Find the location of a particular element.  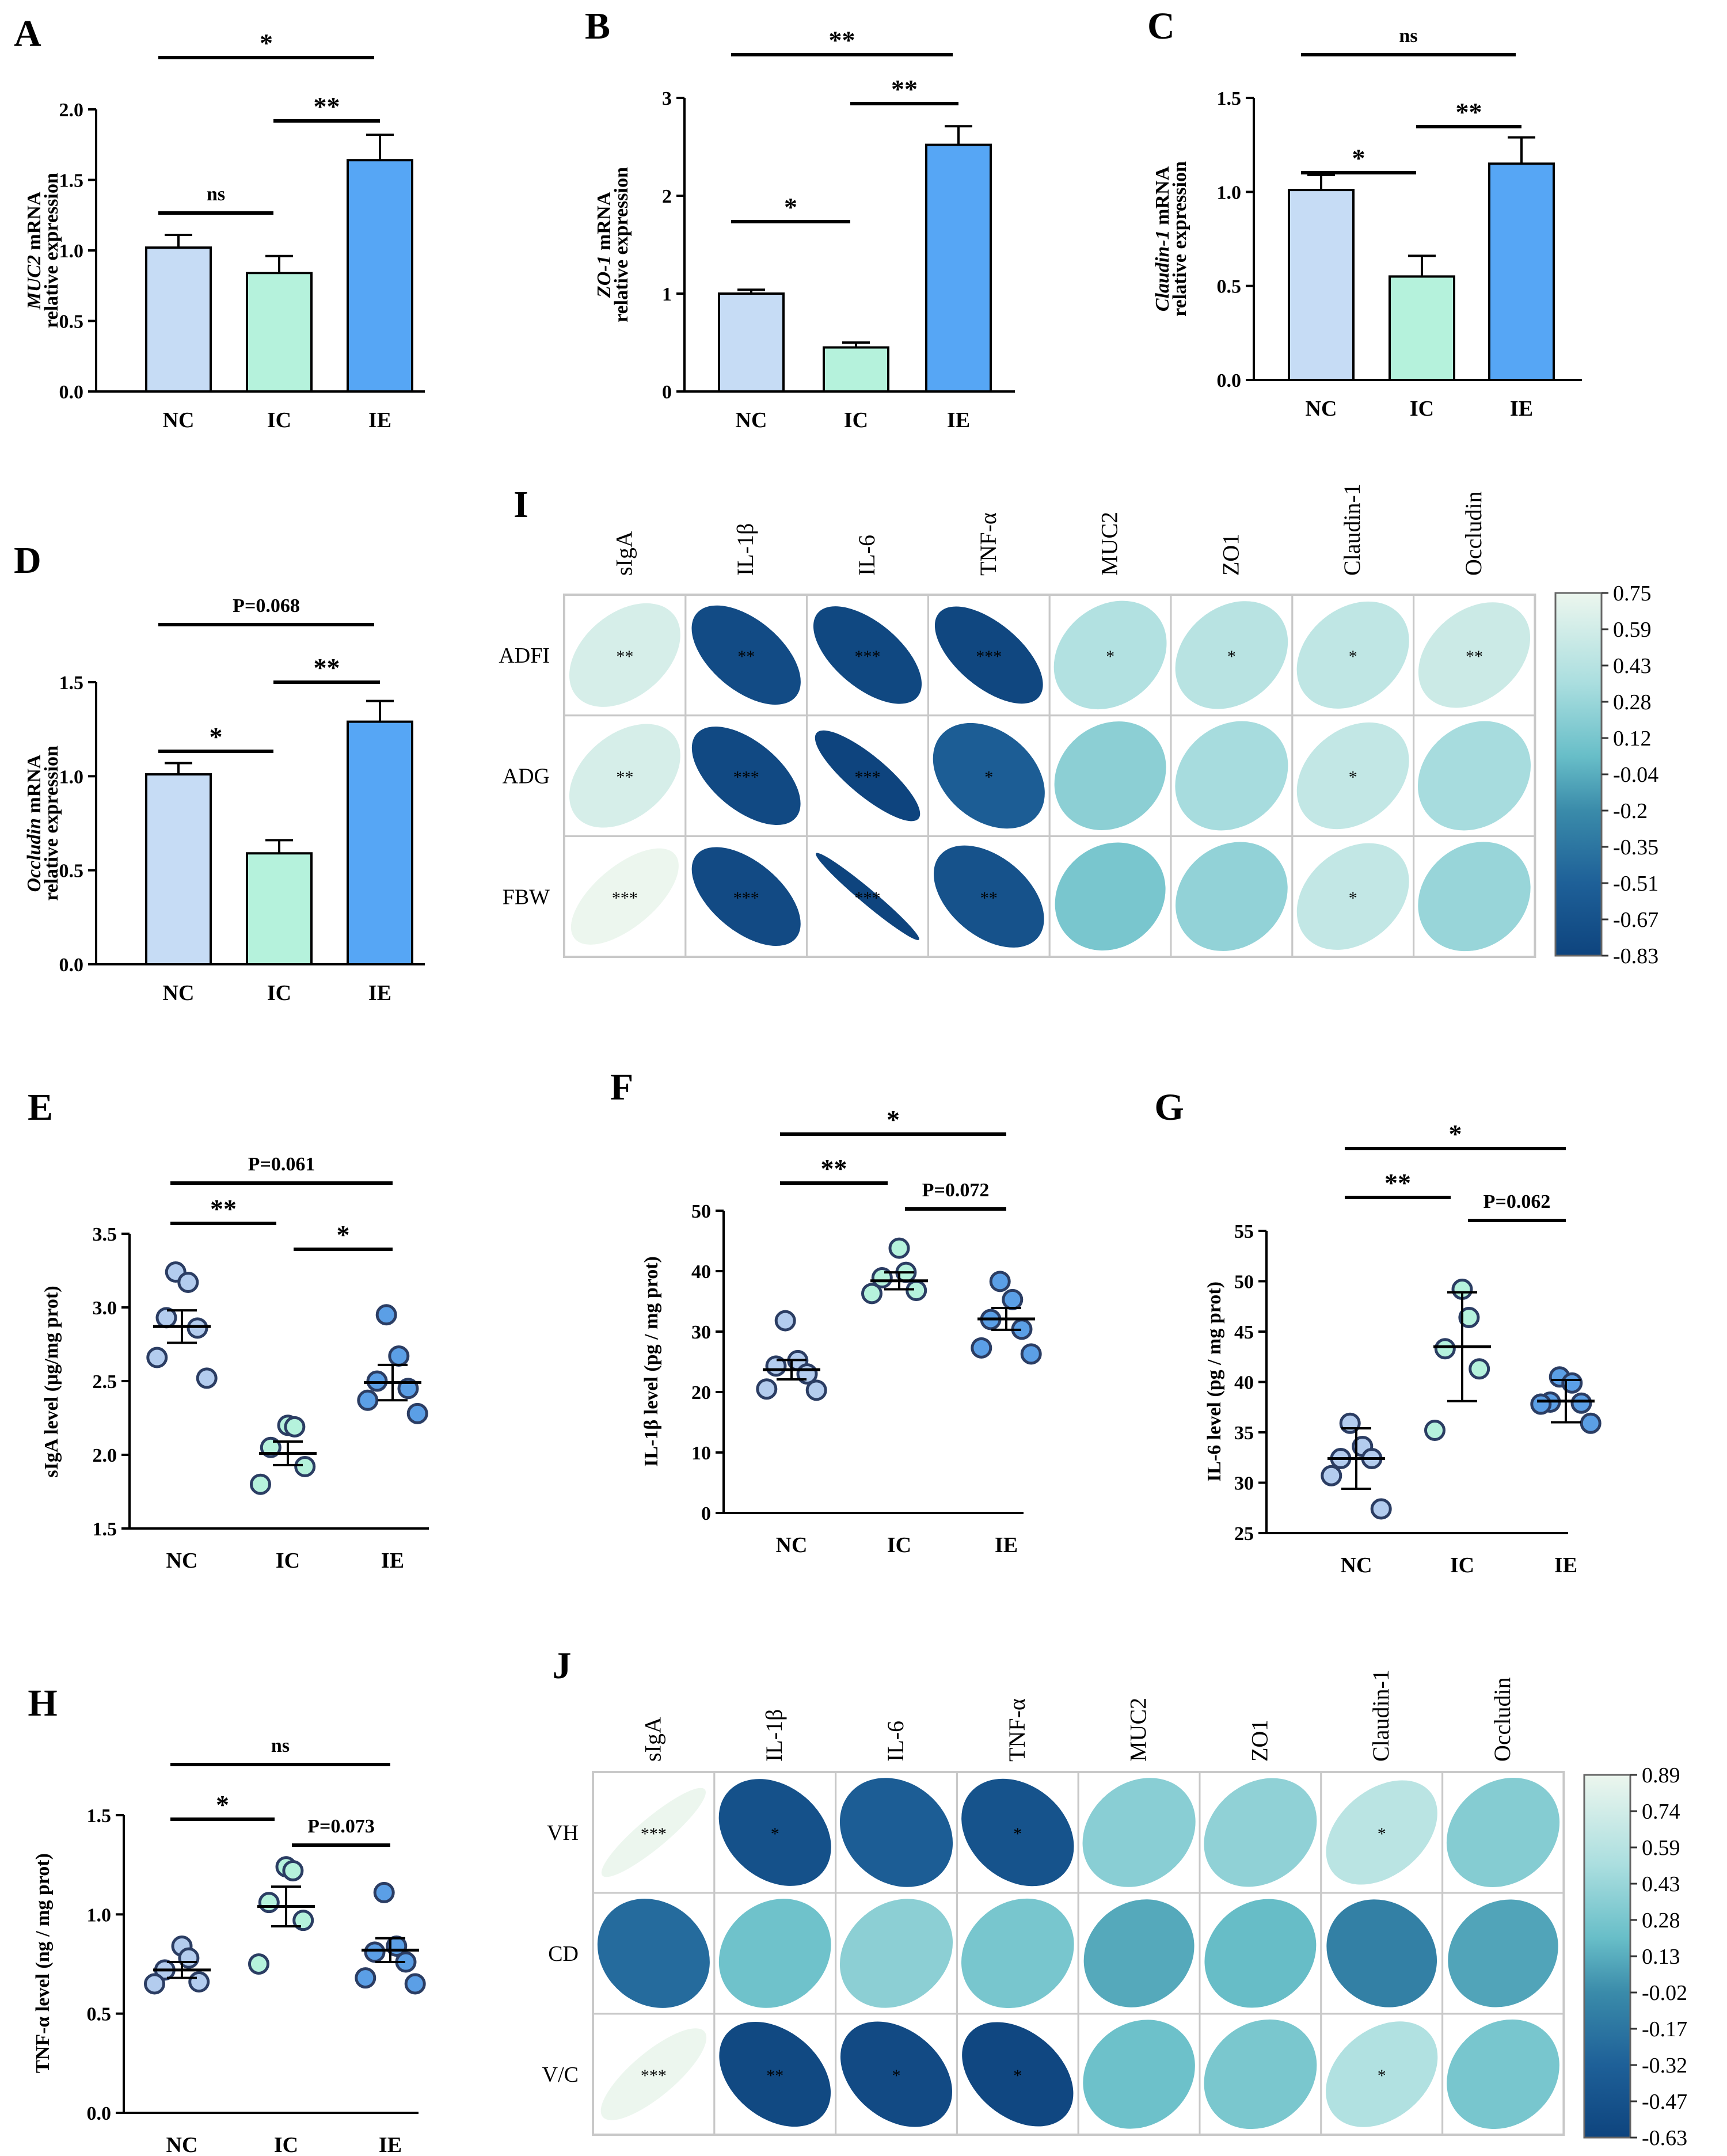

colorbar-tick-label: -0.47 is located at coordinates (1664, 2102).